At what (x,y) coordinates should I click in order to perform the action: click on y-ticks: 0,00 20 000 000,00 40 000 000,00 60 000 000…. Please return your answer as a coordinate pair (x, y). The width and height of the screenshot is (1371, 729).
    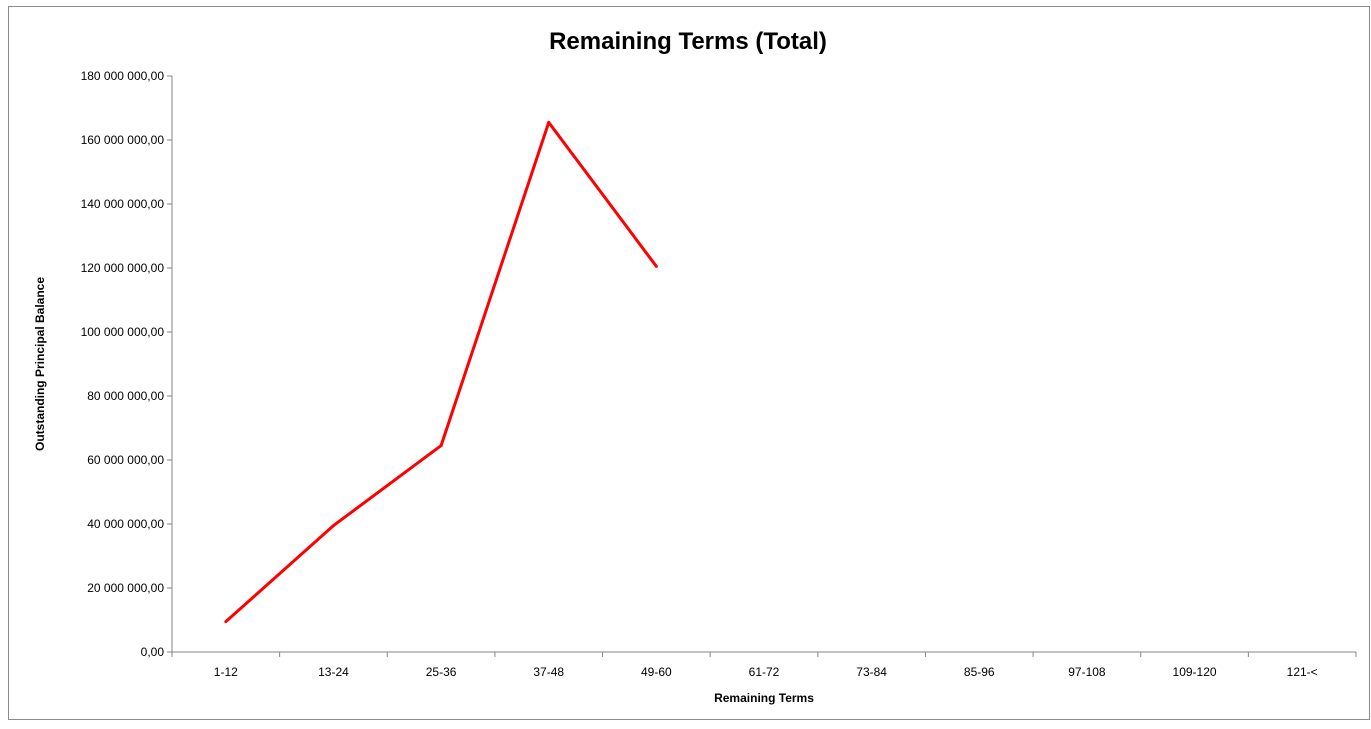
    Looking at the image, I should click on (126, 364).